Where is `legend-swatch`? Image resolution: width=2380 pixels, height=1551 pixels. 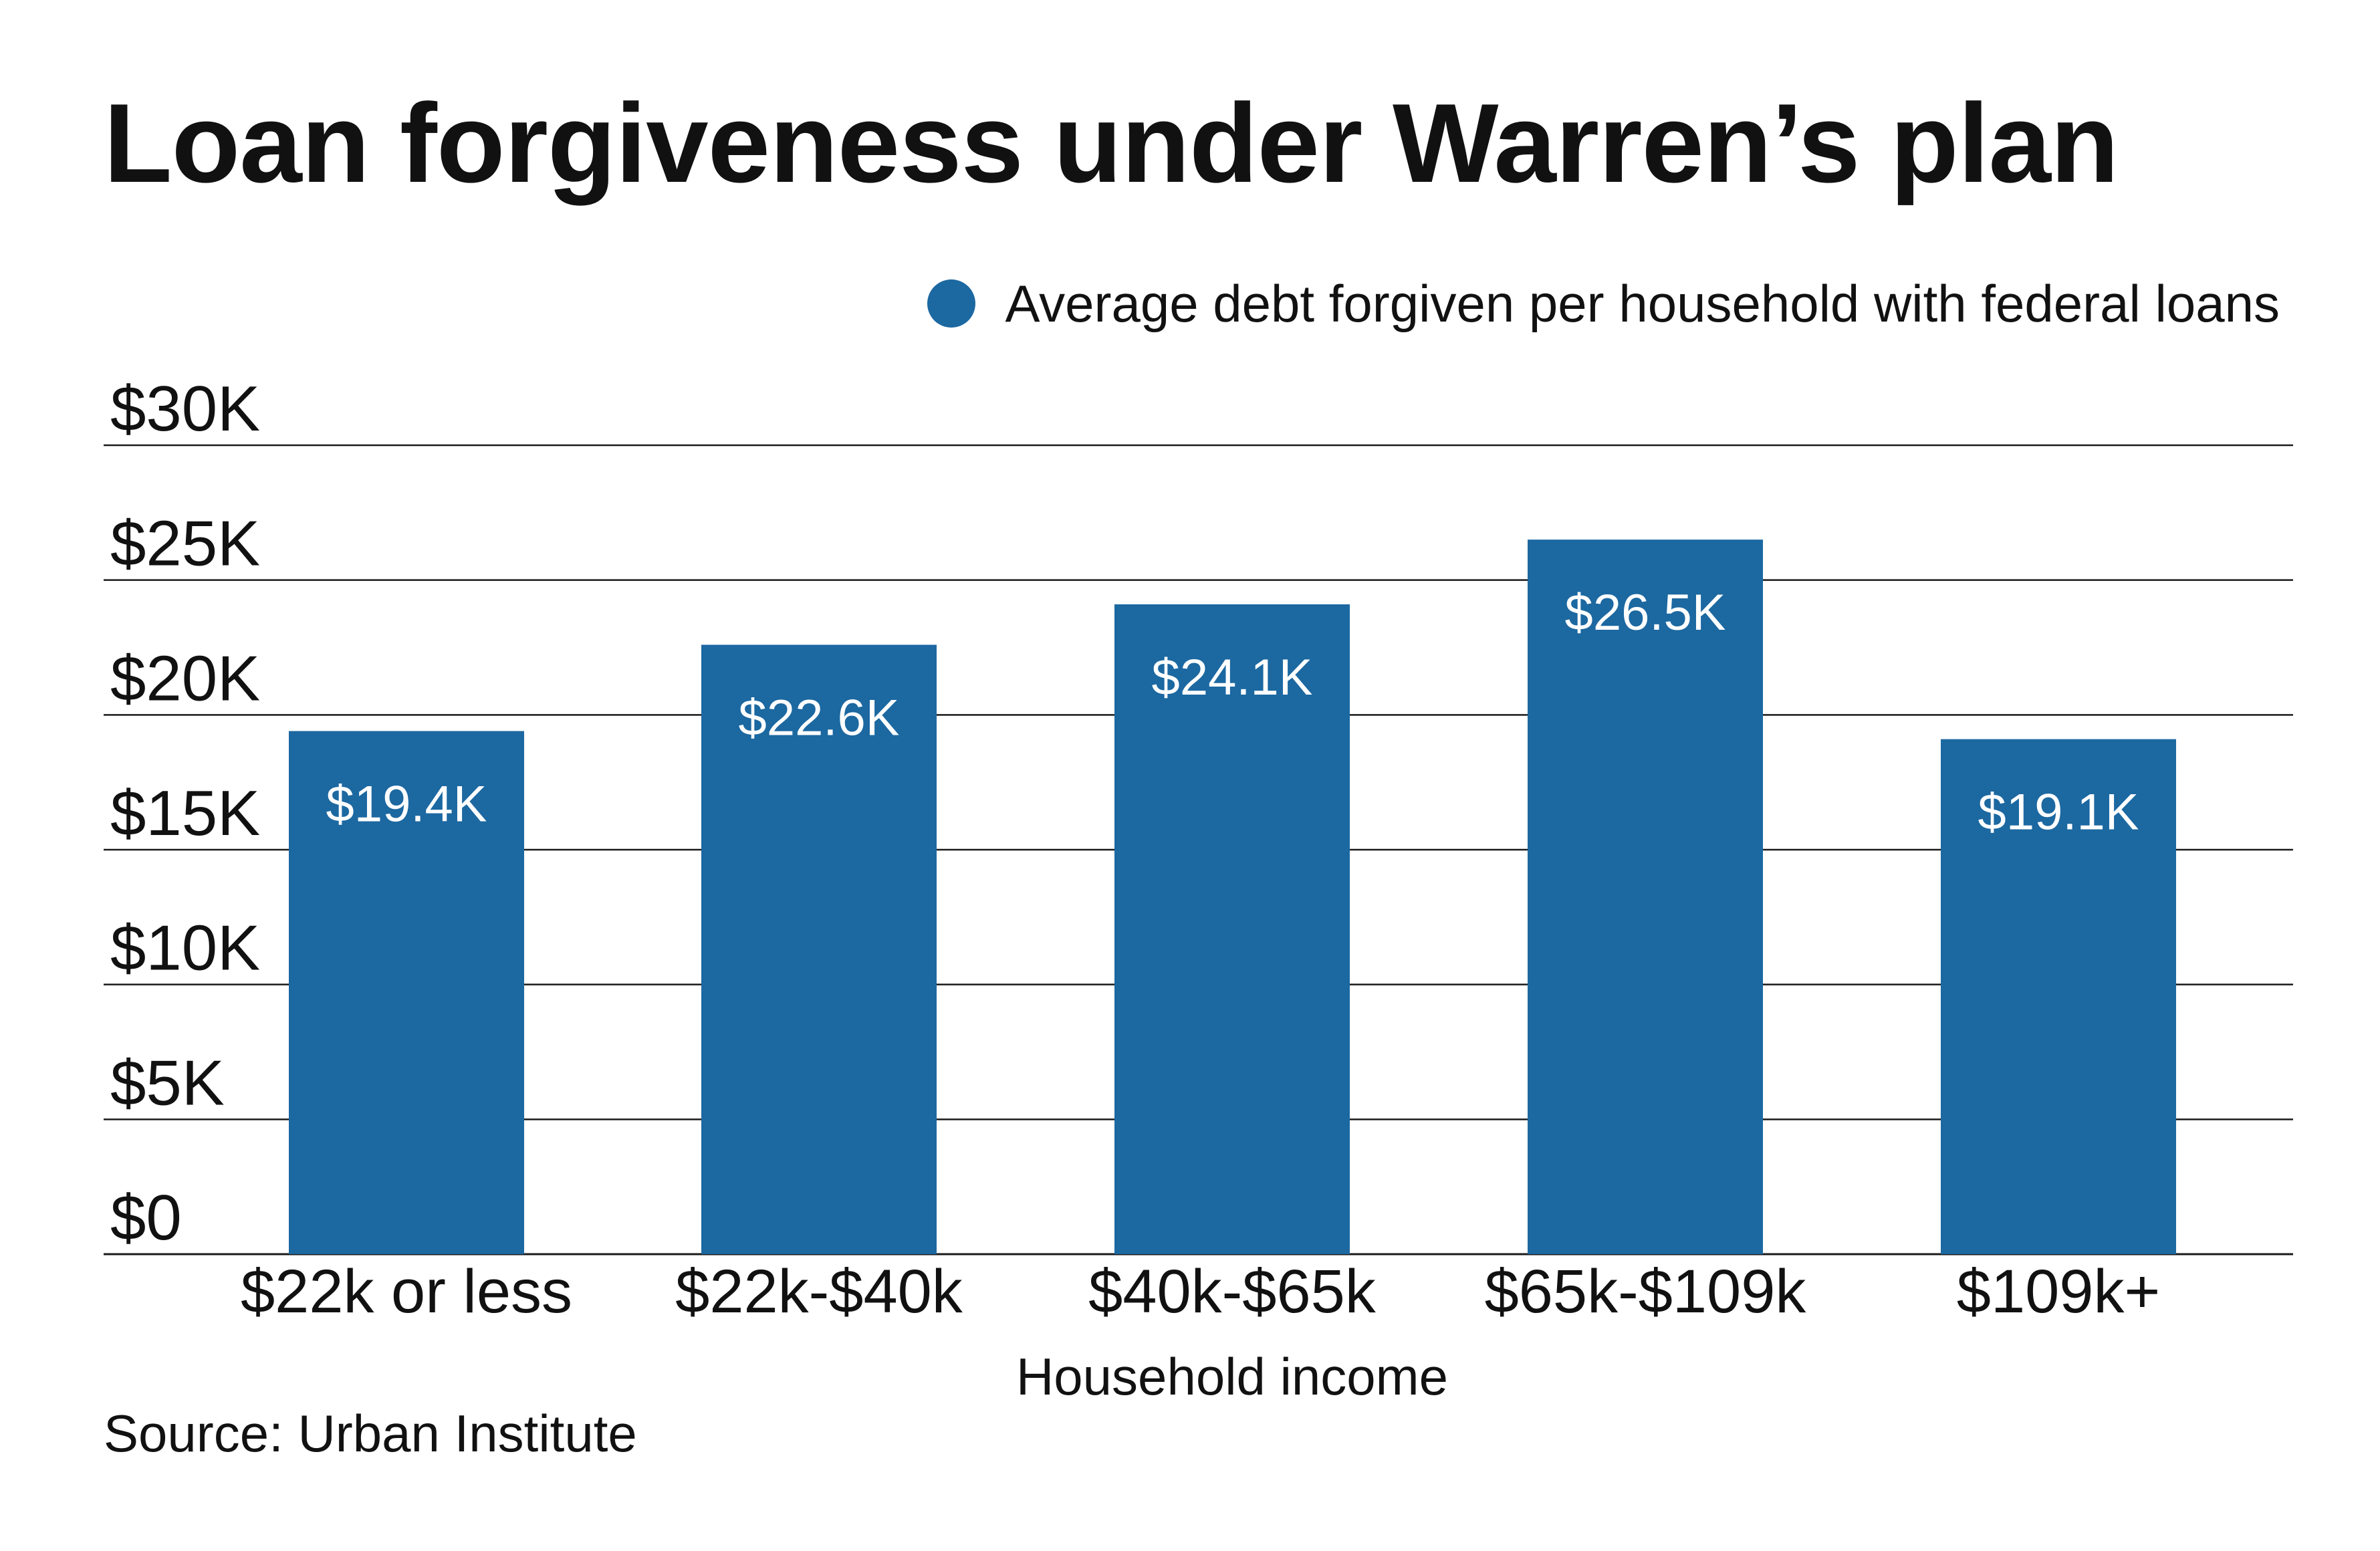 legend-swatch is located at coordinates (951, 303).